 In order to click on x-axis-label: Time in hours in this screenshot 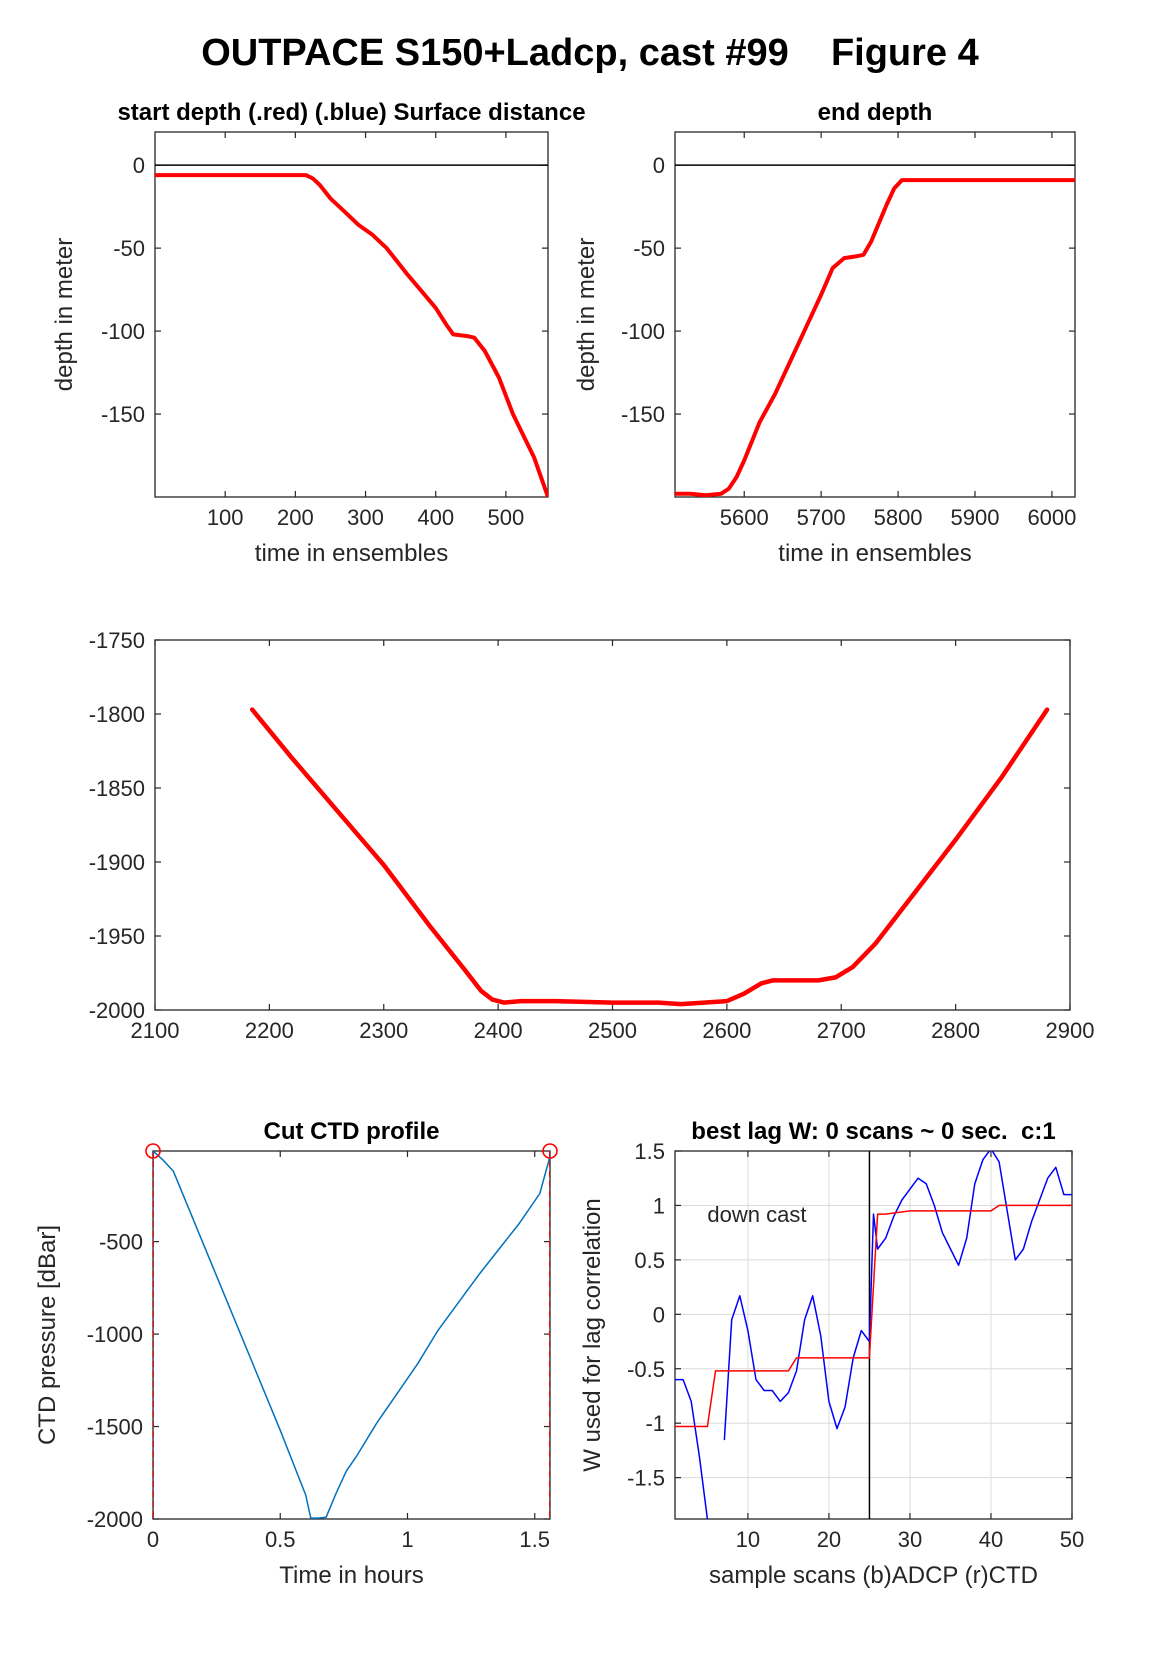, I will do `click(351, 1575)`.